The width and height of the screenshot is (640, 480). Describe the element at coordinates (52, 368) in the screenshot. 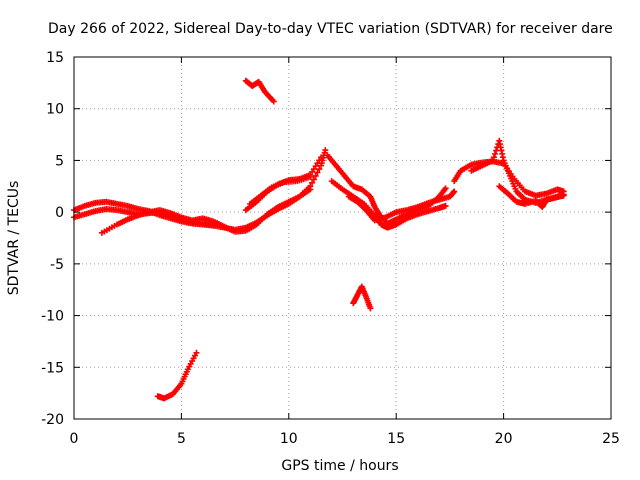

I see `y-tick-label: -15` at that location.